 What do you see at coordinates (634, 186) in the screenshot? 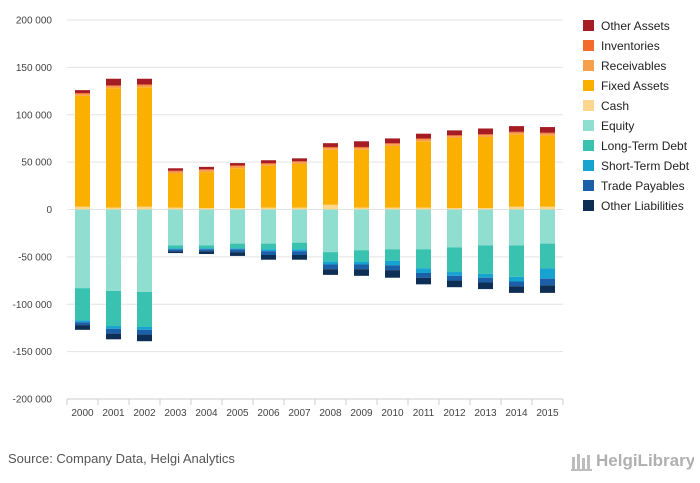
I see `legend-item: Trade Payables` at bounding box center [634, 186].